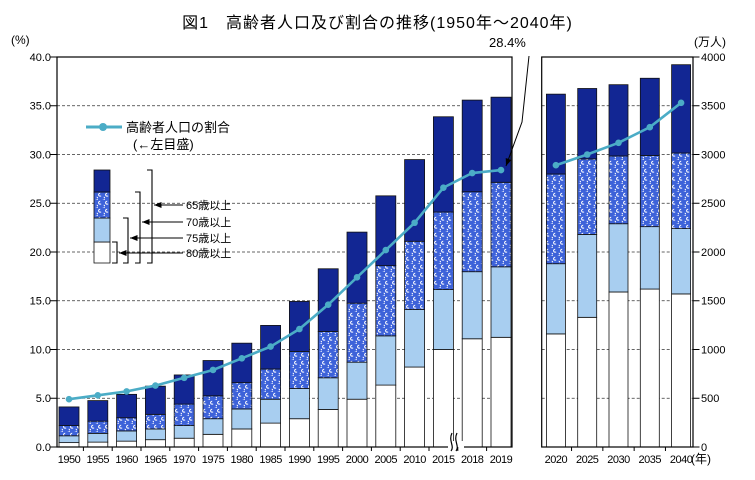  What do you see at coordinates (40, 155) in the screenshot?
I see `left-tick-30.0: 30.0` at bounding box center [40, 155].